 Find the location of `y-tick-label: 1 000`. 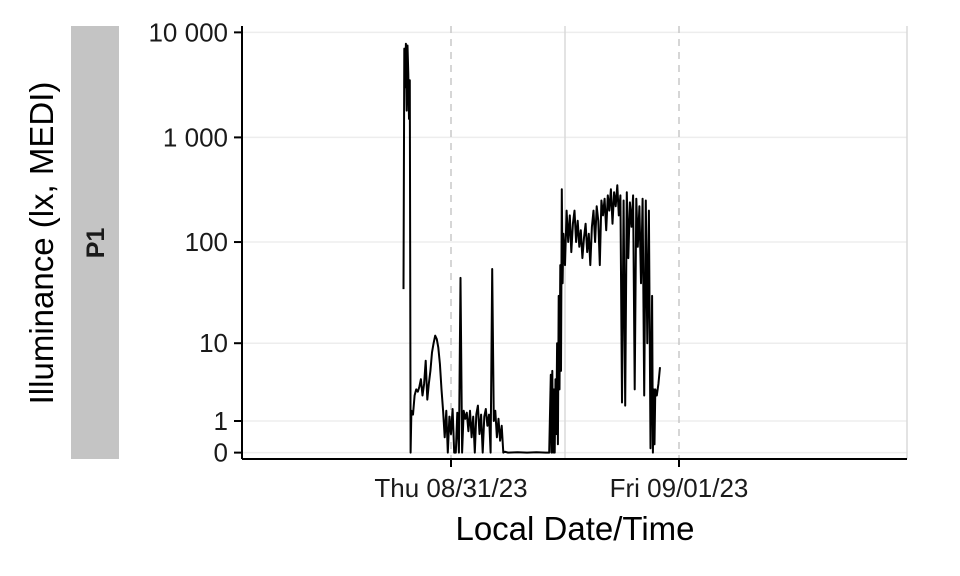

y-tick-label: 1 000 is located at coordinates (195, 137).